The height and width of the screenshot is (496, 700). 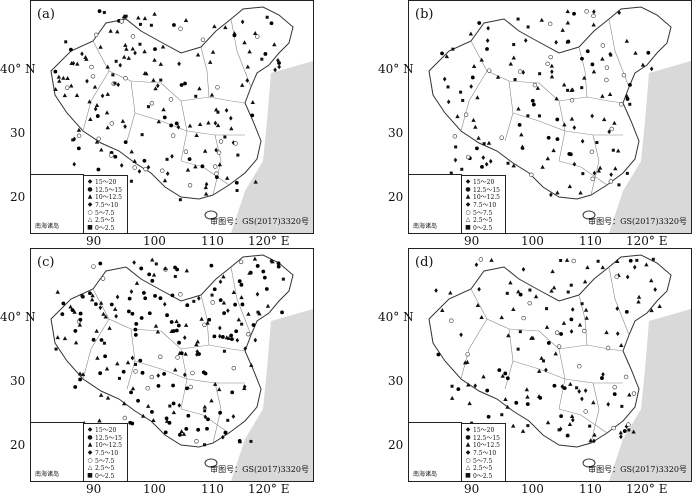 What do you see at coordinates (479, 220) in the screenshot?
I see `legend-item: △ 2.5～5` at bounding box center [479, 220].